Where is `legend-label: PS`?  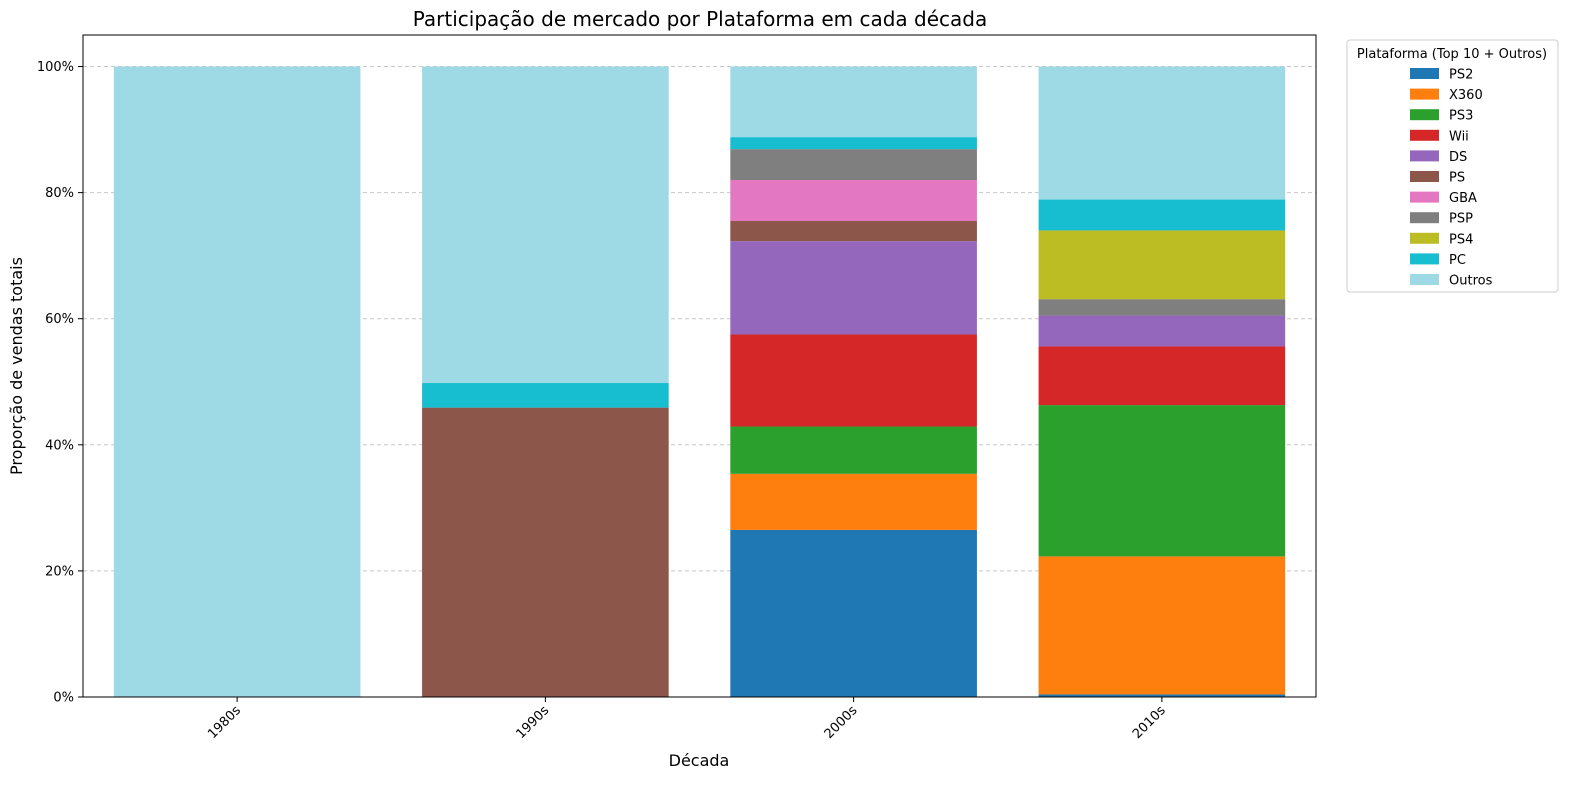 legend-label: PS is located at coordinates (1457, 178).